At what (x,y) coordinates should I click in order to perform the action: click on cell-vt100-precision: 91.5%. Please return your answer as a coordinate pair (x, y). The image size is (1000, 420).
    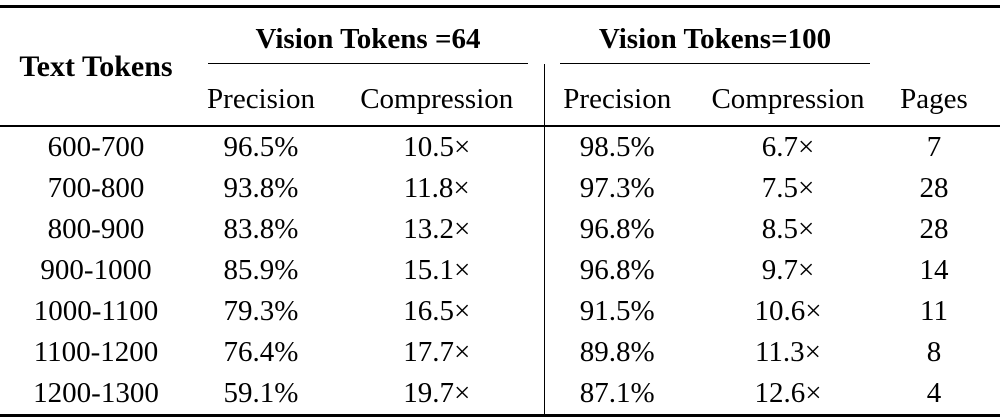
    Looking at the image, I should click on (616, 311).